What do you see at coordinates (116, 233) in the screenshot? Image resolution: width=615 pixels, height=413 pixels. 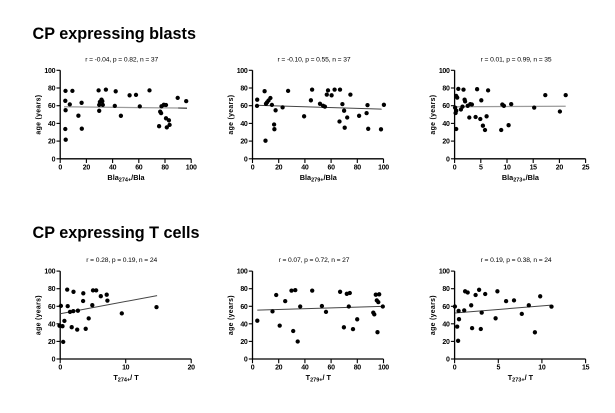 I see `svg-text: CP expressing T cells` at bounding box center [116, 233].